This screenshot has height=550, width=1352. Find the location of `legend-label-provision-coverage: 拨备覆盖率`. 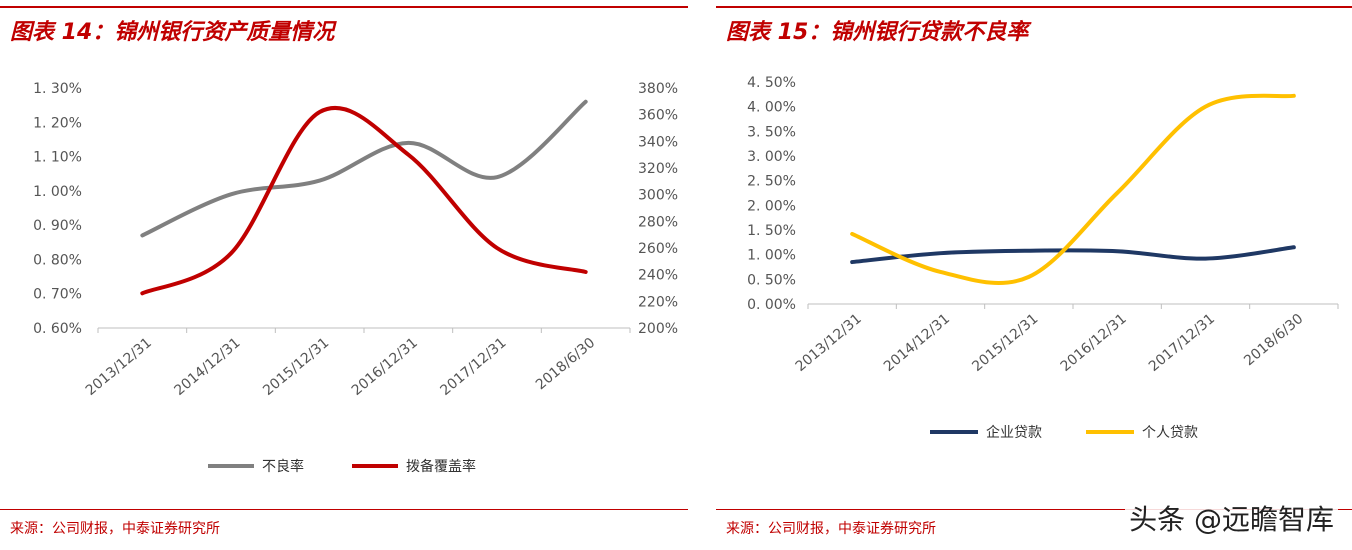

legend-label-provision-coverage: 拨备覆盖率 is located at coordinates (441, 466).